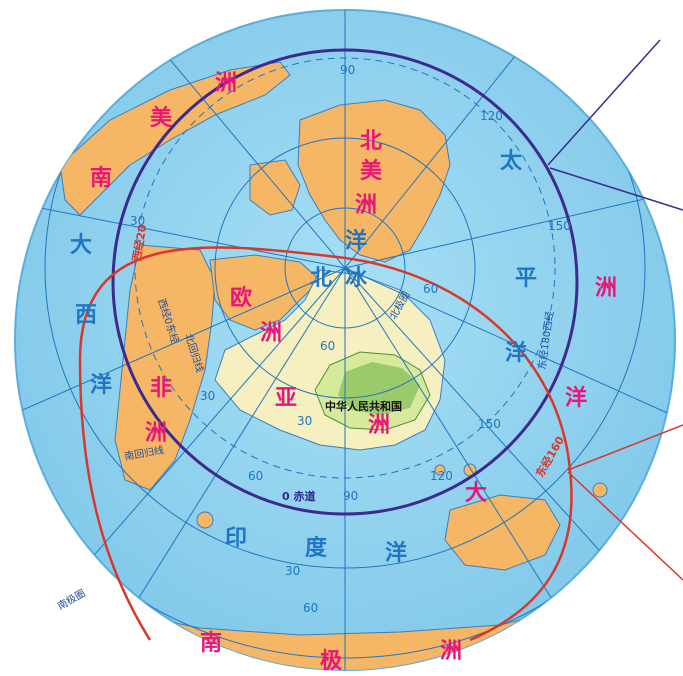 Image resolution: width=683 pixels, height=676 pixels. What do you see at coordinates (371, 171) in the screenshot?
I see `north-america-label-2: 美` at bounding box center [371, 171].